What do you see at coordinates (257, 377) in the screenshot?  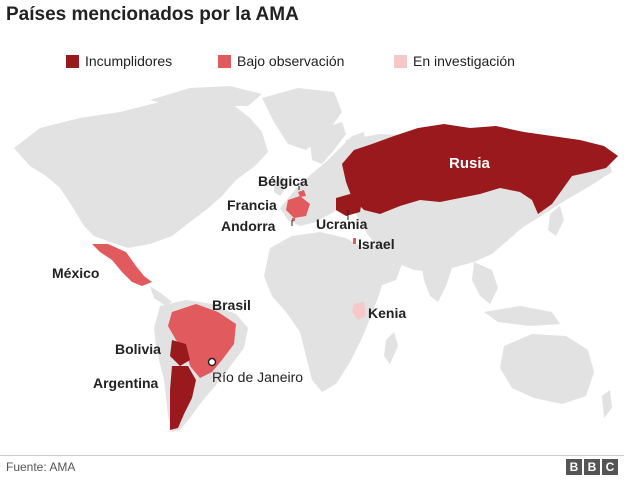 I see `label-rio-de-janeiro: Río de Janeiro` at bounding box center [257, 377].